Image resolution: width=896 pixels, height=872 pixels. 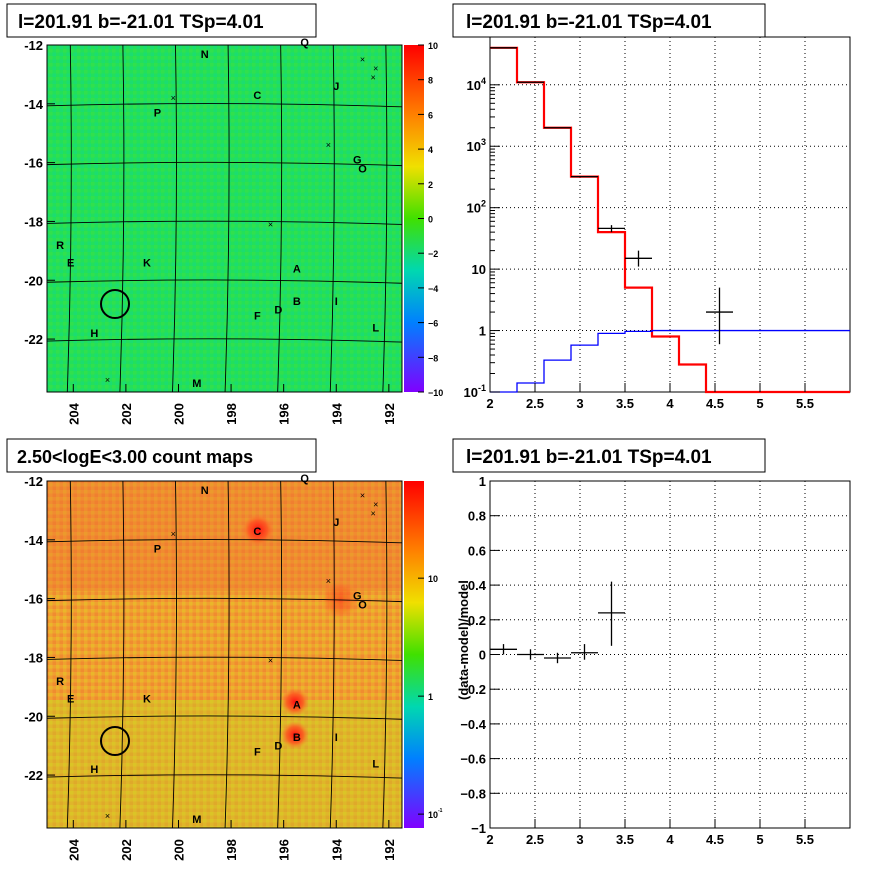 What do you see at coordinates (715, 839) in the screenshot?
I see `x-tick-label: 4.5` at bounding box center [715, 839].